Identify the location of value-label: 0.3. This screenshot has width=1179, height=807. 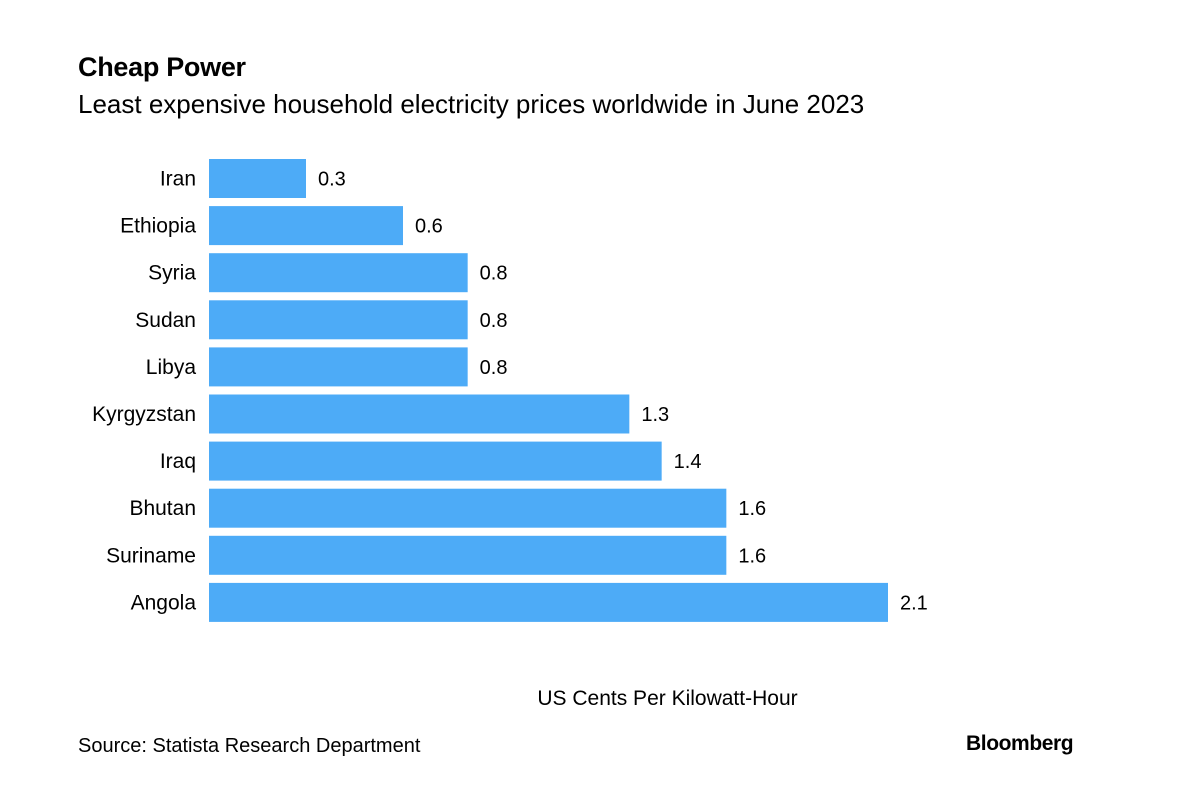
(332, 180).